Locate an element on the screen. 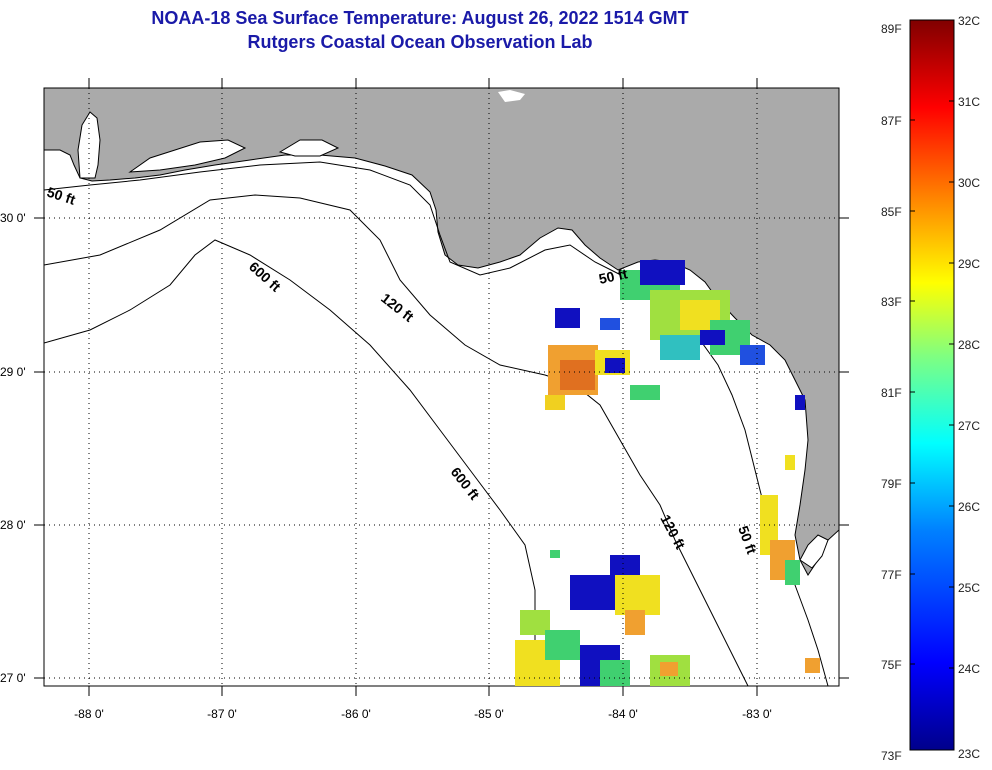 The width and height of the screenshot is (992, 770). cb-label-83F: 83F is located at coordinates (891, 302).